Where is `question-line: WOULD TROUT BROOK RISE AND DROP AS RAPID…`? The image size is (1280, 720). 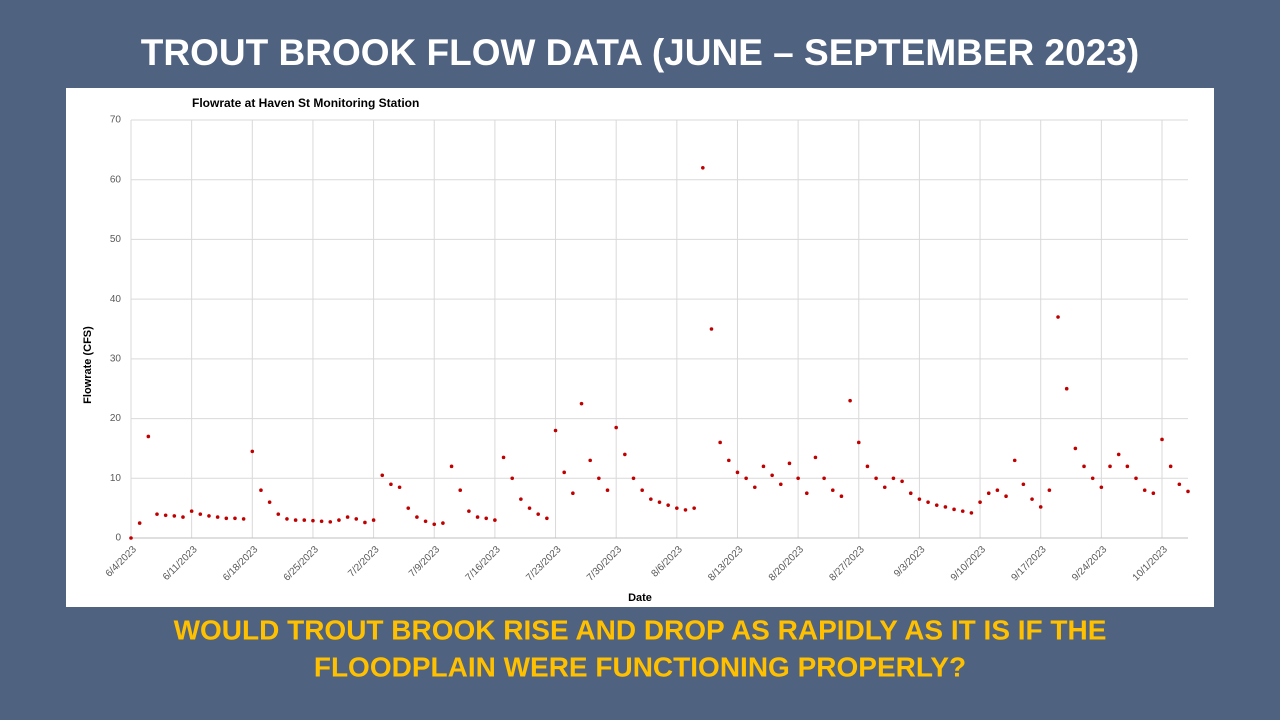 question-line: WOULD TROUT BROOK RISE AND DROP AS RAPID… is located at coordinates (640, 629).